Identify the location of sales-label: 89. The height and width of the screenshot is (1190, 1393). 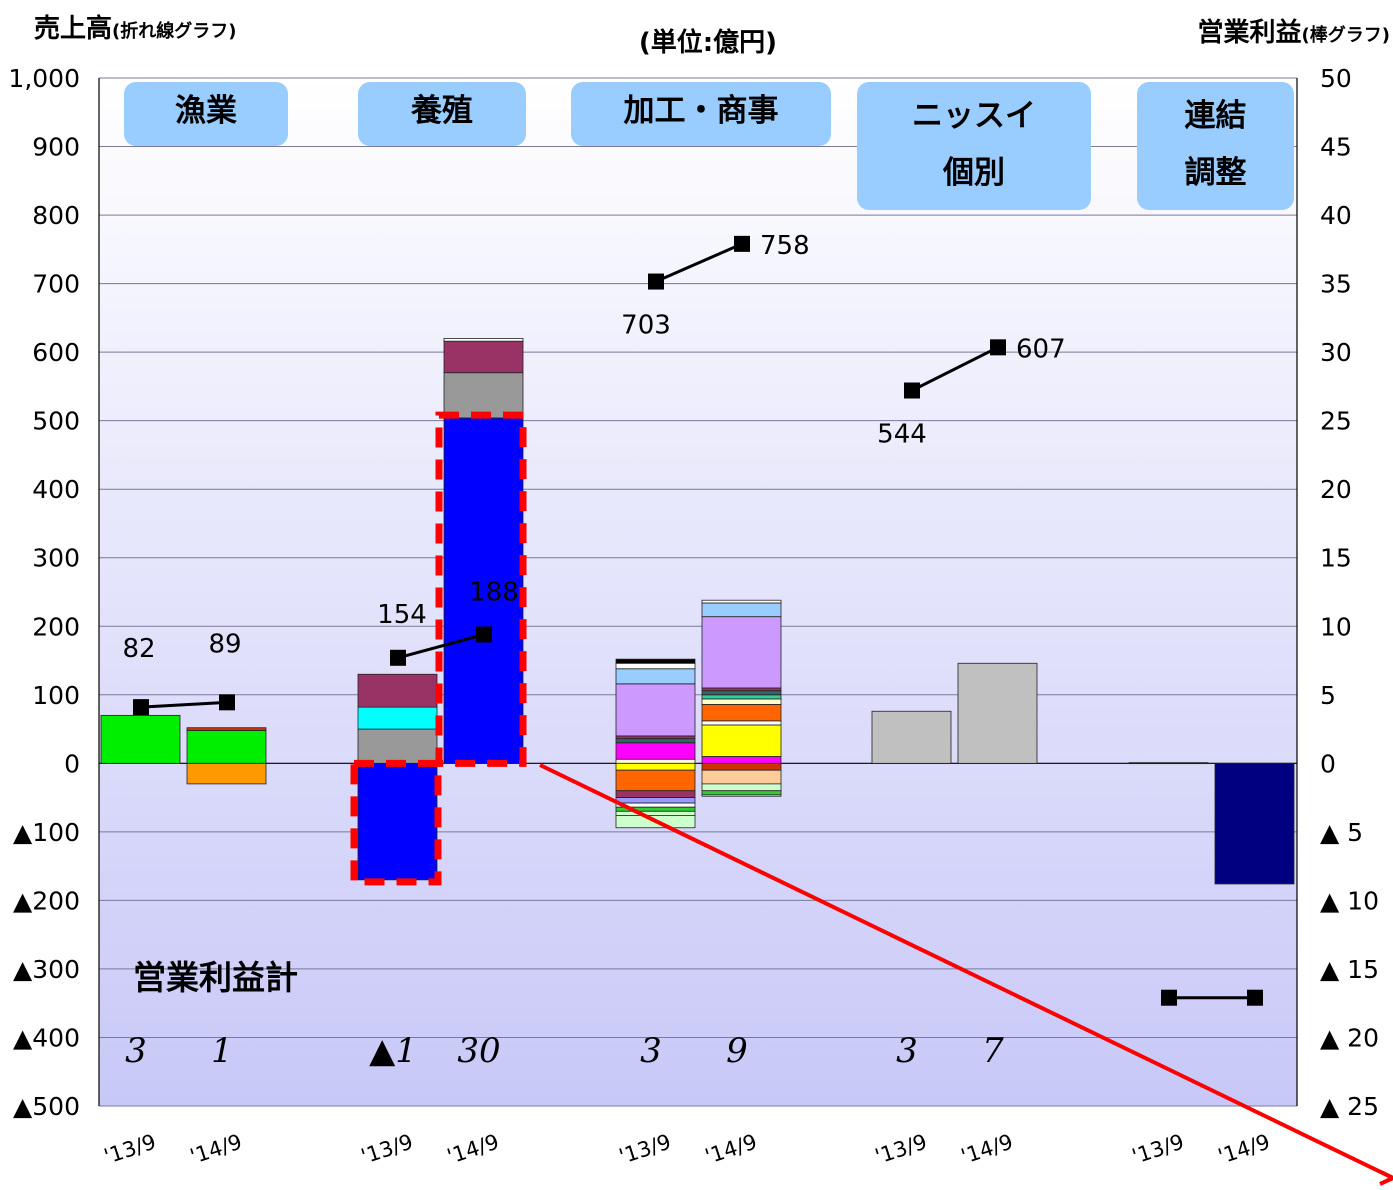
(224, 644).